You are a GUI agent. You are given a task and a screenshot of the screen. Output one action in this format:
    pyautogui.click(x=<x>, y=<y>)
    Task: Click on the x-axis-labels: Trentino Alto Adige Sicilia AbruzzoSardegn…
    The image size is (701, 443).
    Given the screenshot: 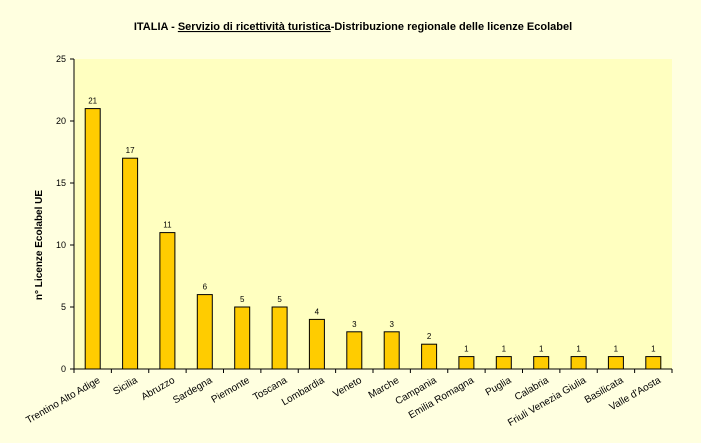 What is the action you would take?
    pyautogui.click(x=348, y=399)
    